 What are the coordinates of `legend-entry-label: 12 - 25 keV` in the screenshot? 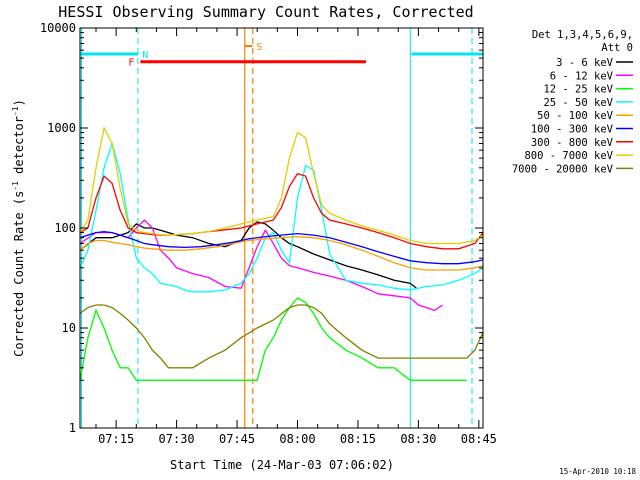 It's located at (578, 90).